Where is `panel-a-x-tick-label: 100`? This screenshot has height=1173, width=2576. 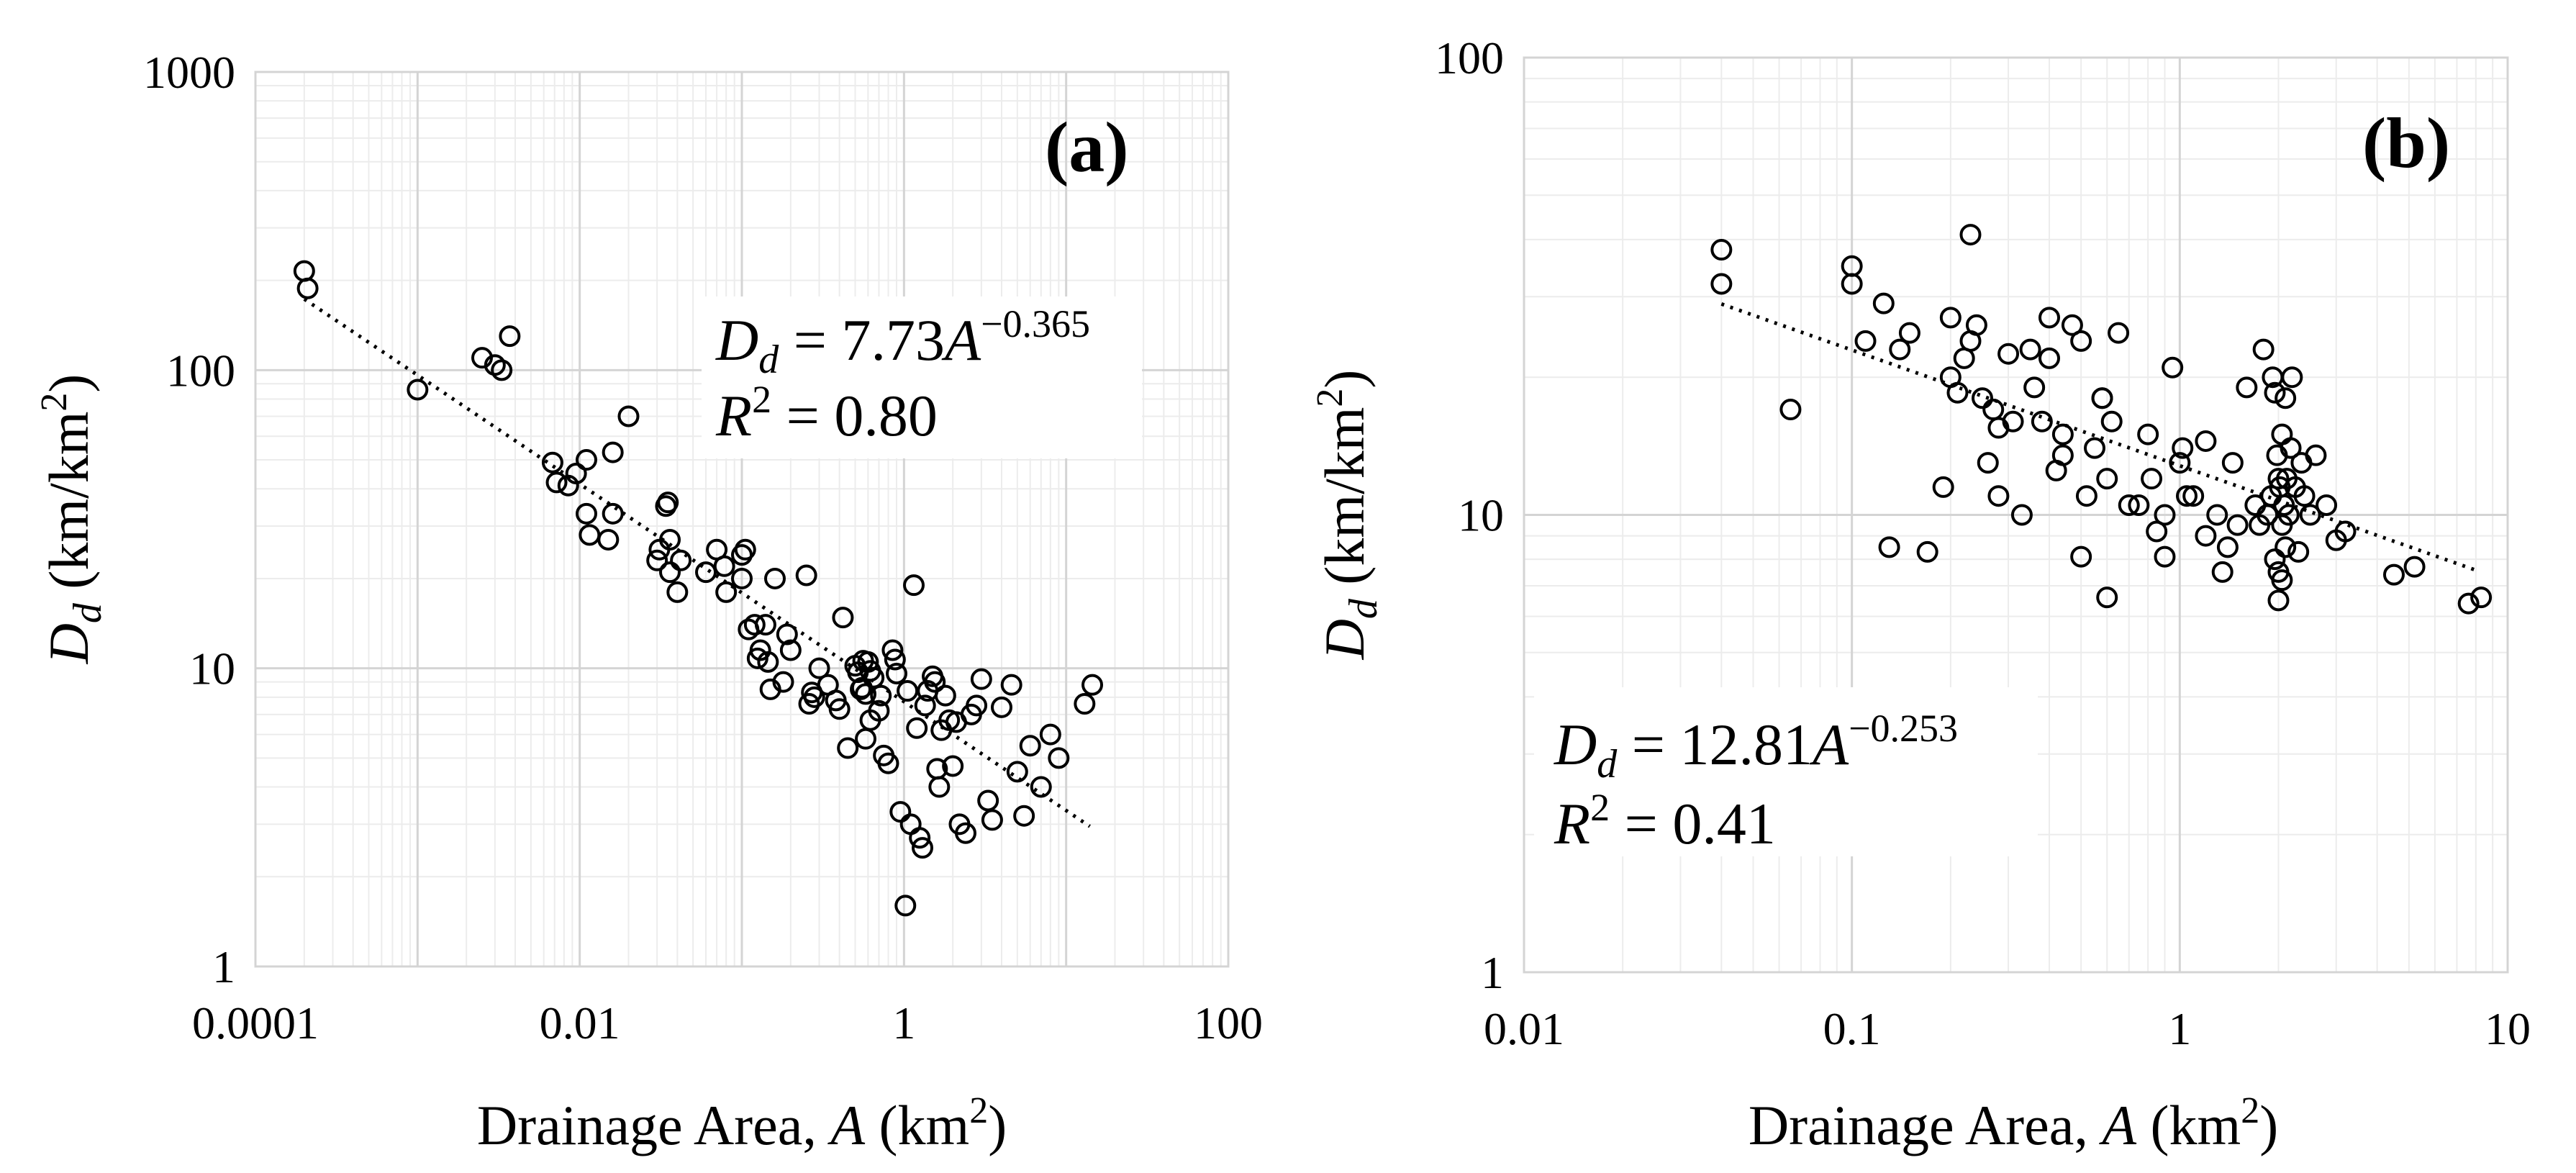
panel-a-x-tick-label: 100 is located at coordinates (1228, 1023).